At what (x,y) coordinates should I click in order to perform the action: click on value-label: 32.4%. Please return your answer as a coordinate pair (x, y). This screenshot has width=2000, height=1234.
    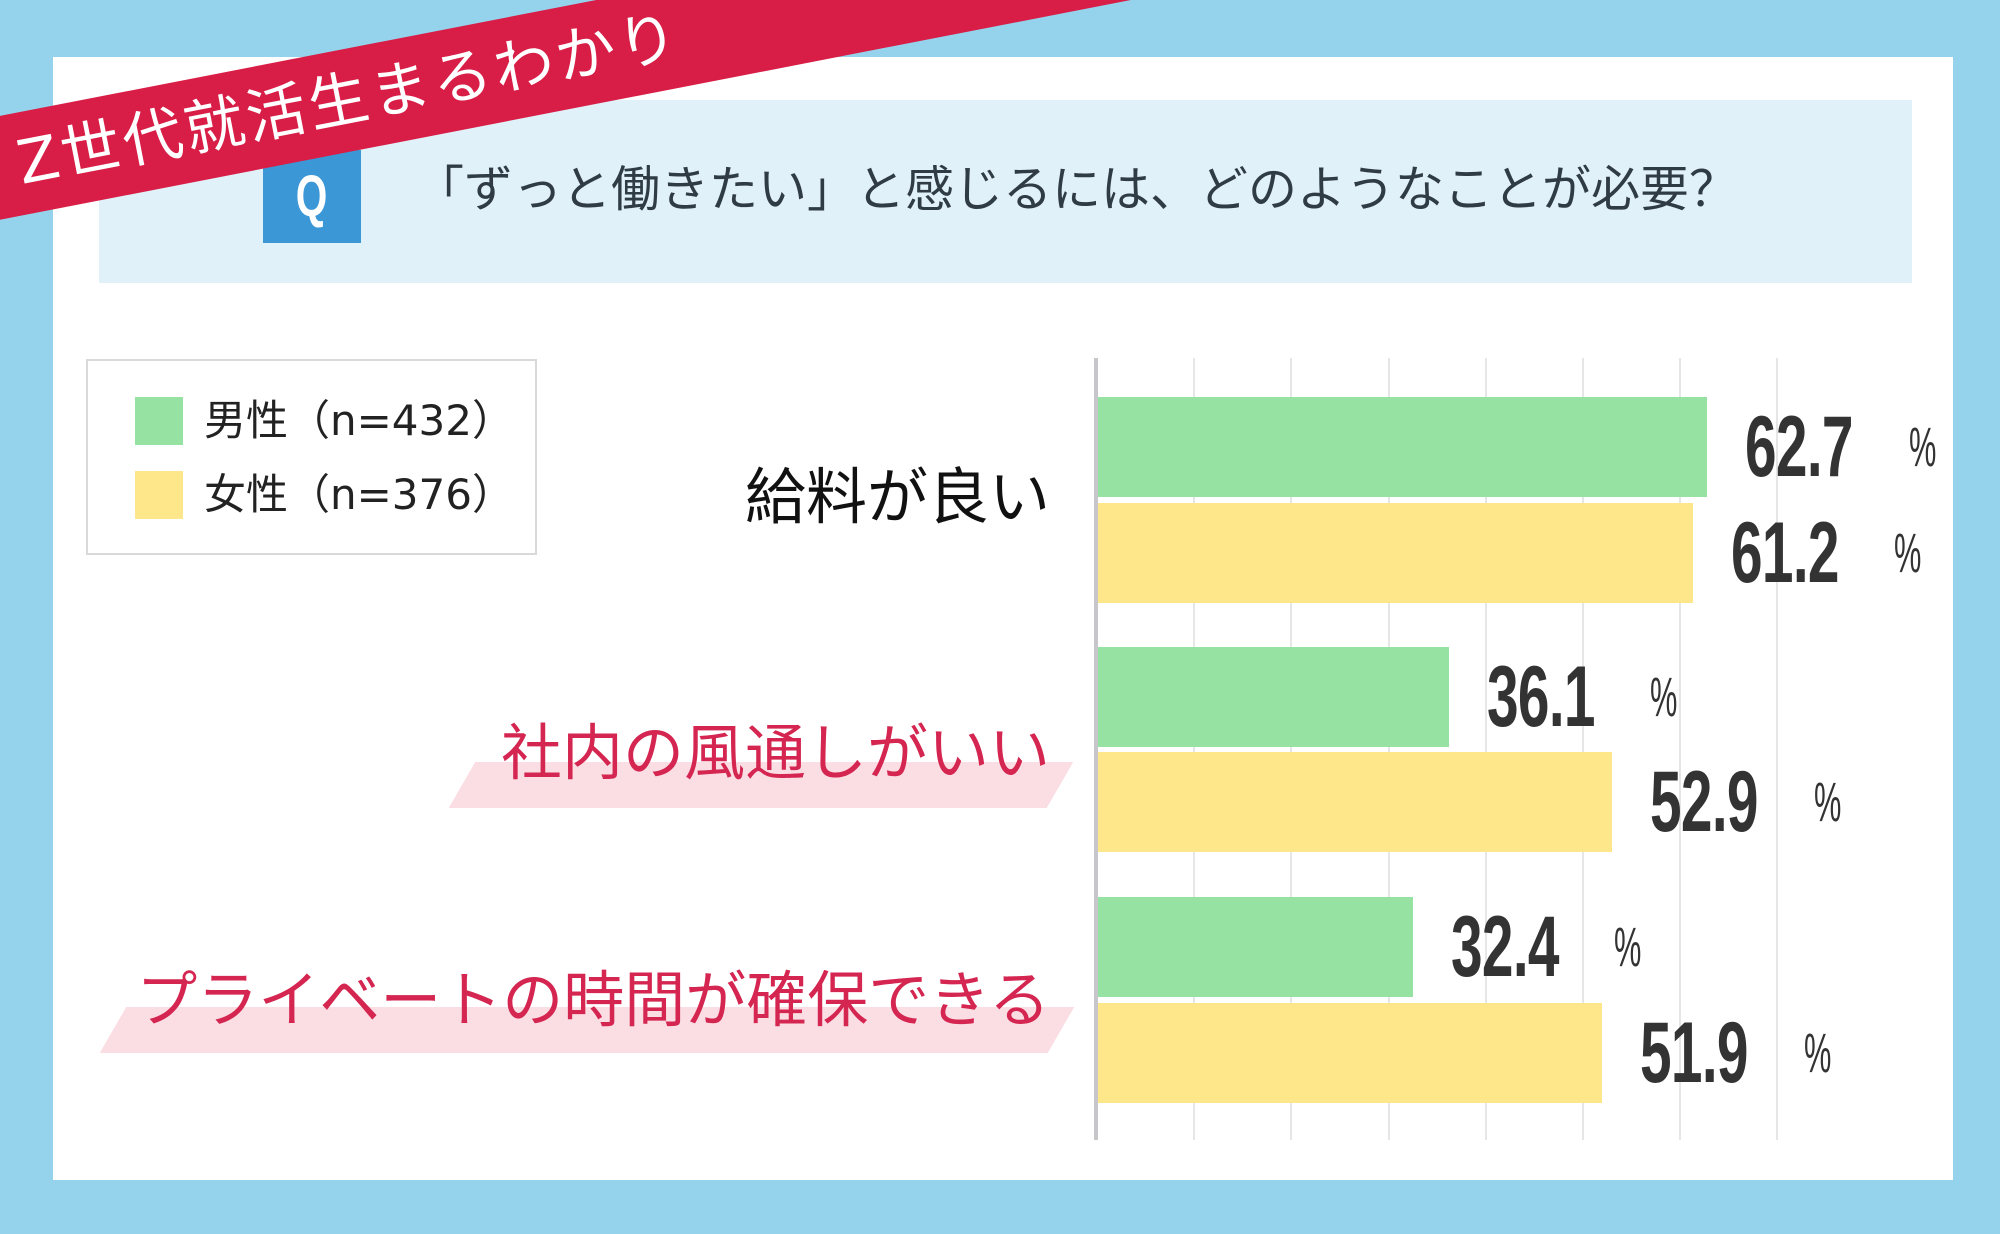
    Looking at the image, I should click on (1546, 947).